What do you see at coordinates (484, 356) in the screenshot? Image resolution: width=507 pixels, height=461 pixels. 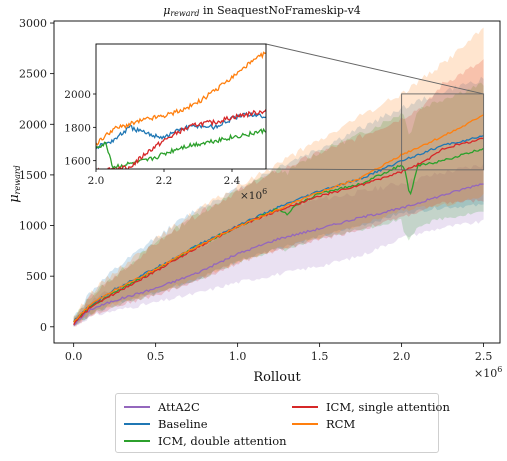 I see `x-tick-label: 2.5` at bounding box center [484, 356].